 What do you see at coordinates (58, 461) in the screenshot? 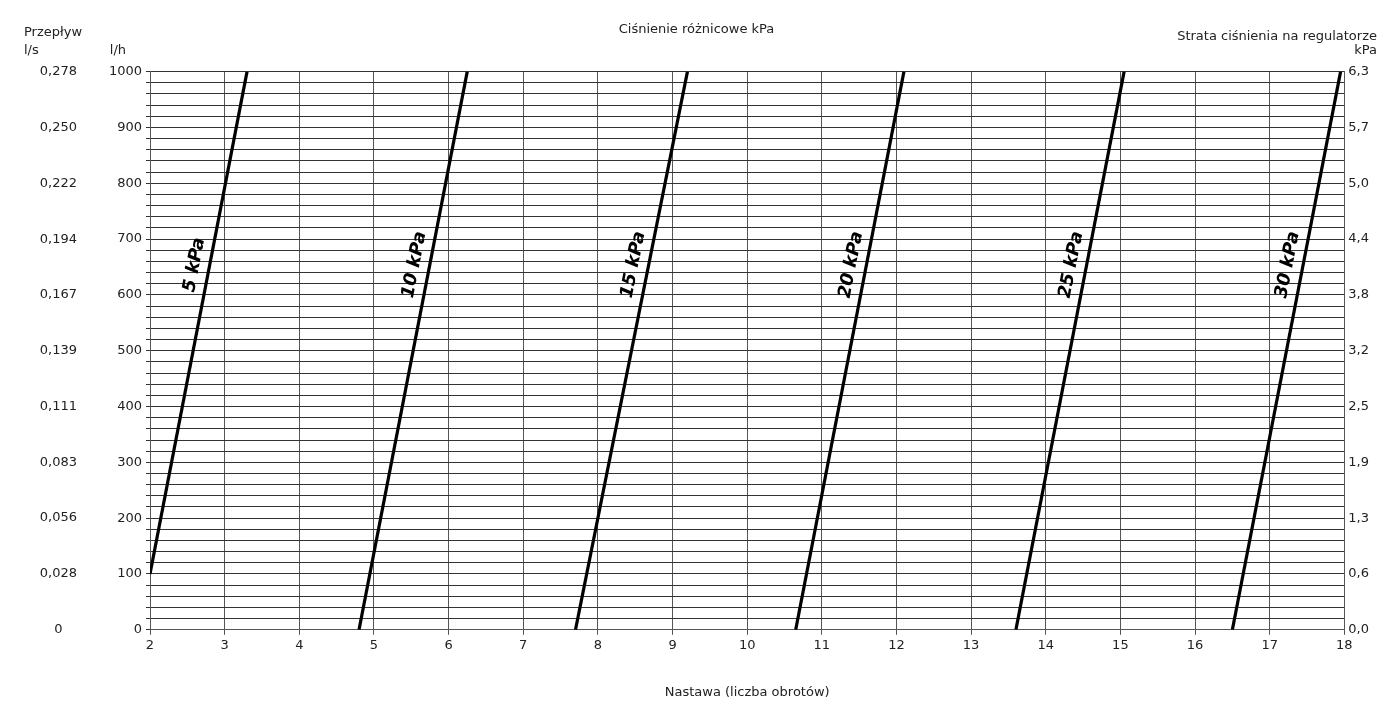
I see `y3-tick-label: 0,083` at bounding box center [58, 461].